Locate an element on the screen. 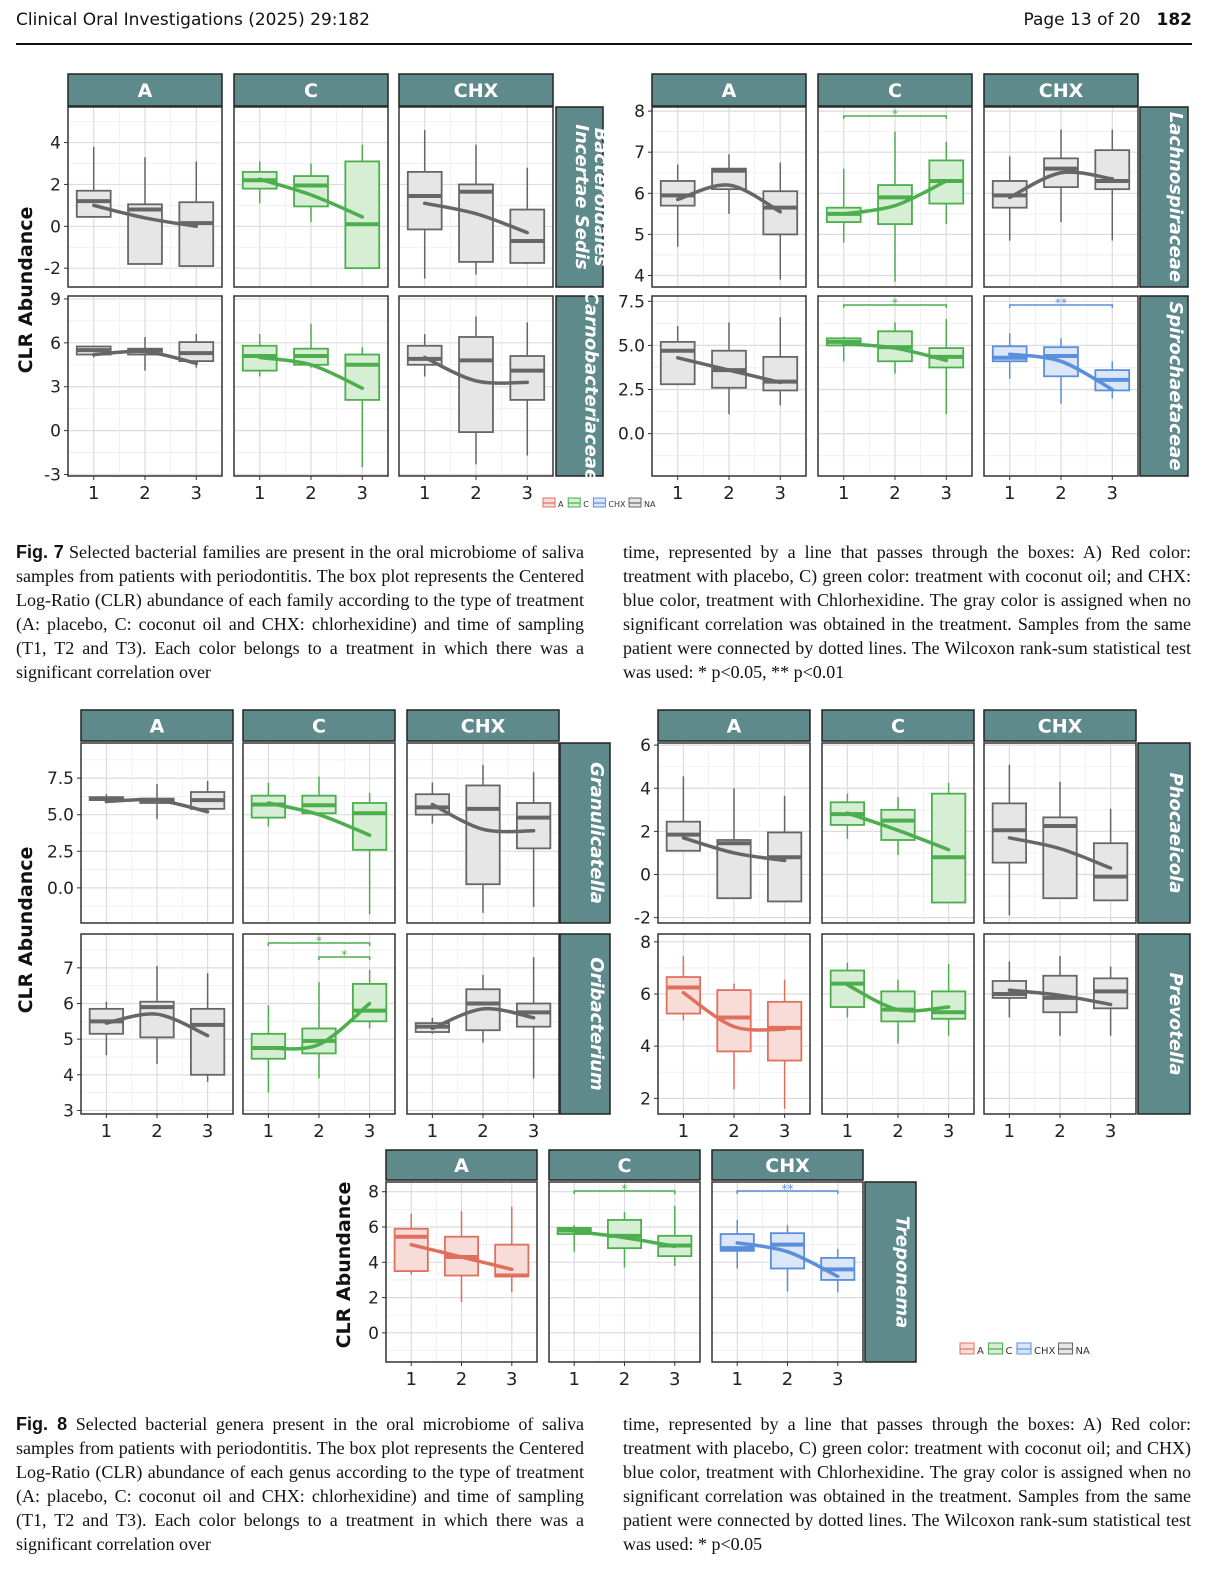 This screenshot has width=1222, height=1574. panel-phocaeicola-CHX is located at coordinates (1060, 833).